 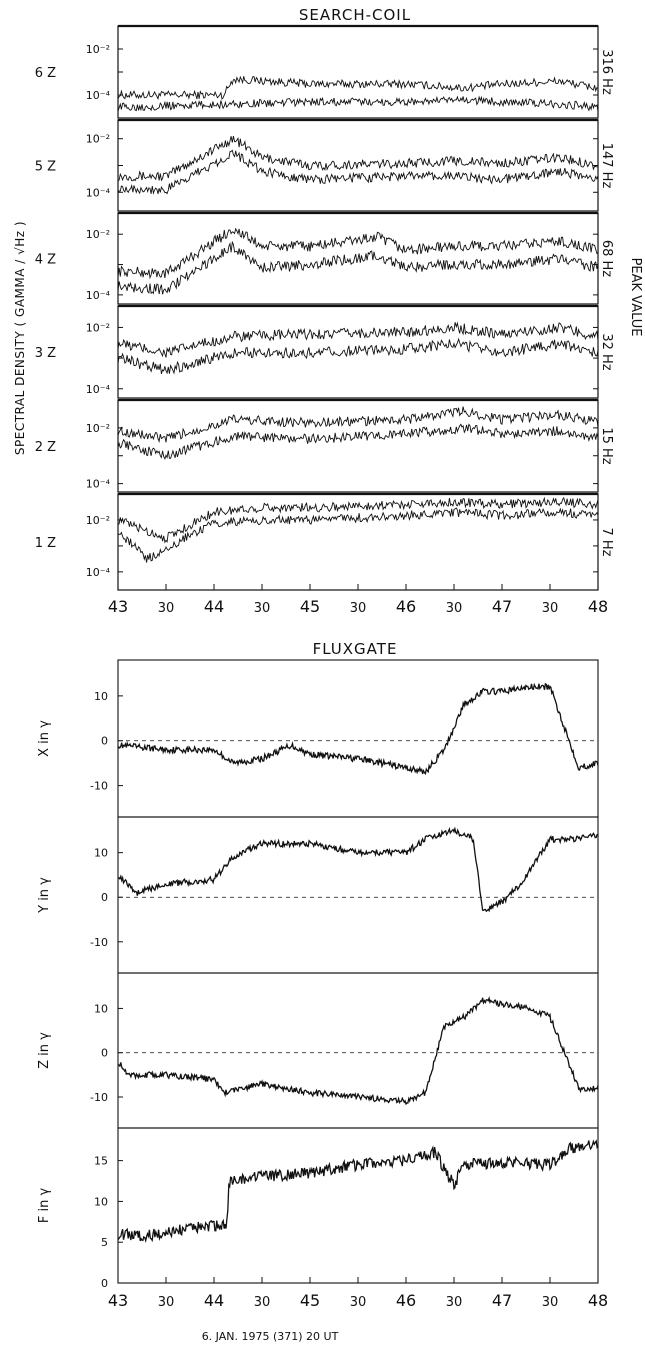 What do you see at coordinates (606, 351) in the screenshot?
I see `search-coil-frequency-label: 32 Hz` at bounding box center [606, 351].